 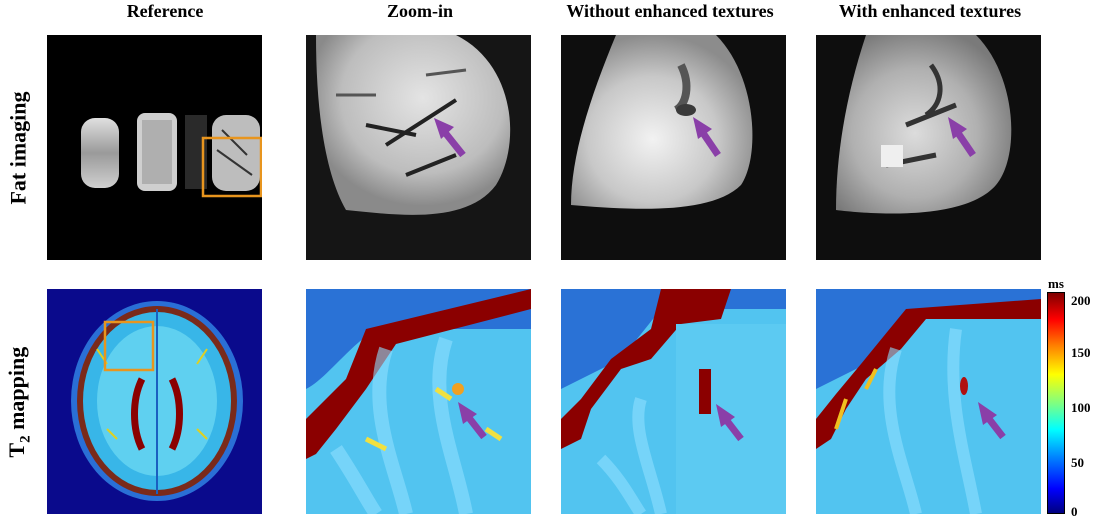 I want to click on column-title-without-enhanced: Without enhanced textures, so click(x=670, y=11).